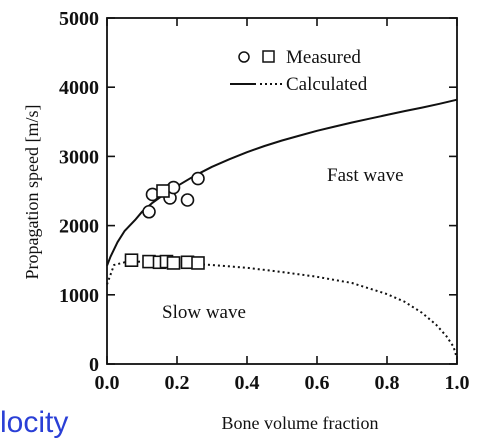 This screenshot has width=477, height=438. Describe the element at coordinates (247, 383) in the screenshot. I see `x-tick-label: 0.4` at that location.